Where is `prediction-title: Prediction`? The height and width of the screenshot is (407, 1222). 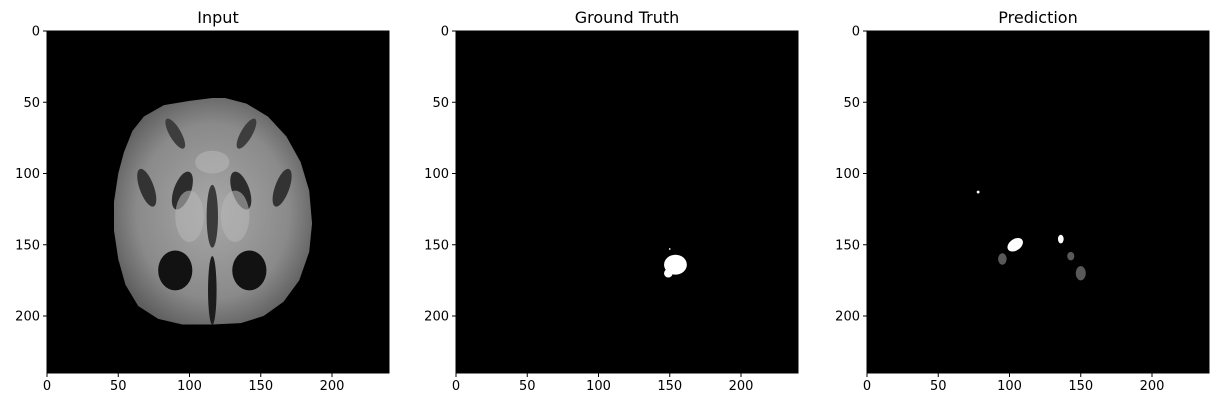 prediction-title: Prediction is located at coordinates (1038, 17).